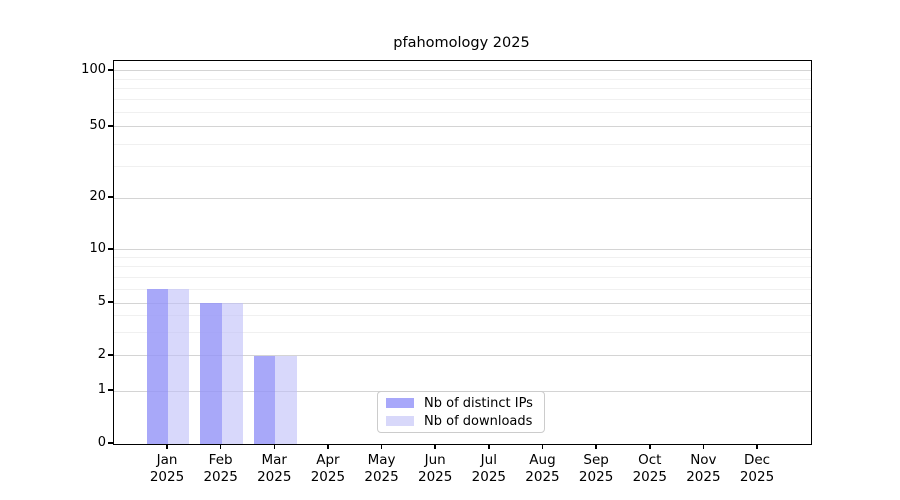 The image size is (900, 500). Describe the element at coordinates (101, 302) in the screenshot. I see `y-tick-label: 5` at that location.